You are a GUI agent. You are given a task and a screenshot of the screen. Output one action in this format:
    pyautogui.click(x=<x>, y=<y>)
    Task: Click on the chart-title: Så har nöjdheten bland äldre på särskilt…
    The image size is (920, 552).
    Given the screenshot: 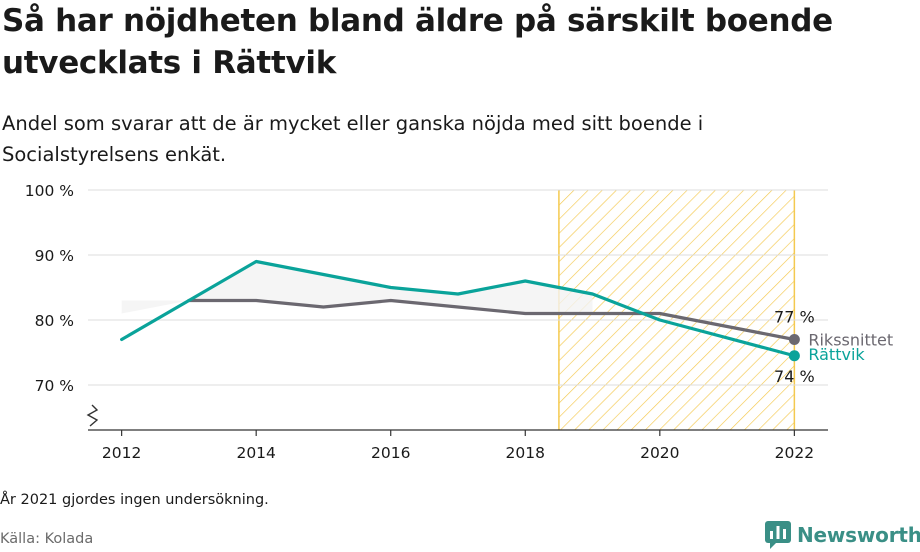 What is the action you would take?
    pyautogui.click(x=417, y=42)
    